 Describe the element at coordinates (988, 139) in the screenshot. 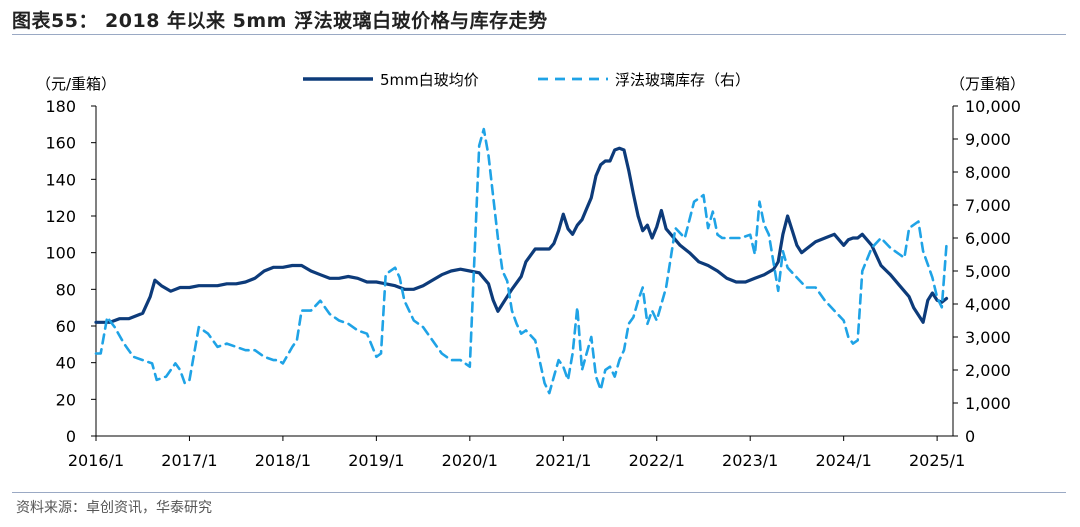

I see `right-tick-label: 9,000` at that location.